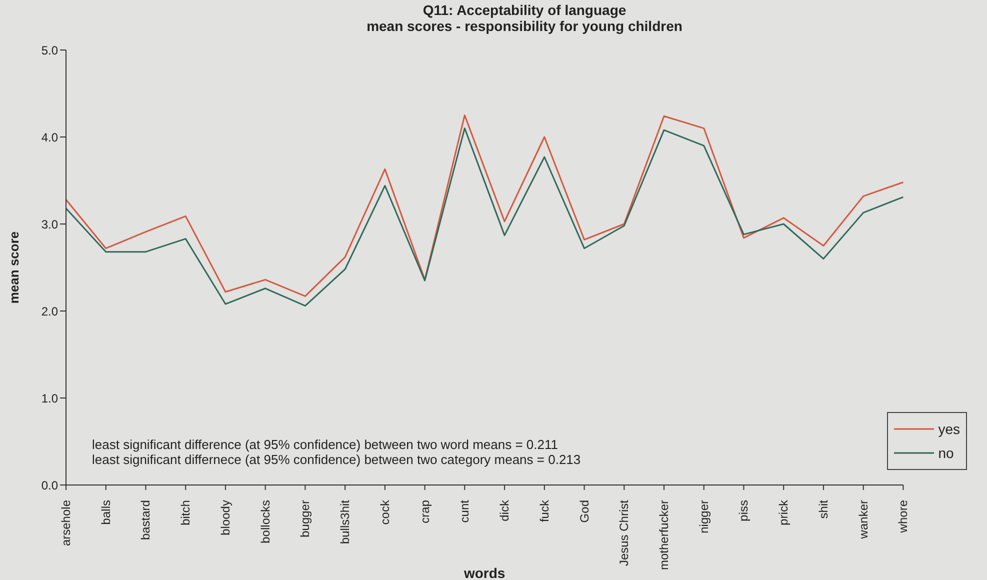 This screenshot has height=580, width=987. I want to click on x-tick-label: bulls3hit, so click(345, 521).